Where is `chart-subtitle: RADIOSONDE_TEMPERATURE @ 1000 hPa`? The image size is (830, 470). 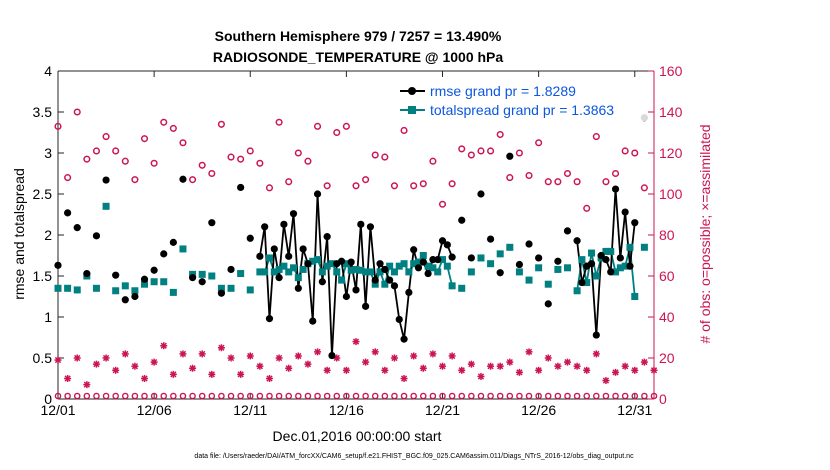
chart-subtitle: RADIOSONDE_TEMPERATURE @ 1000 hPa is located at coordinates (358, 57).